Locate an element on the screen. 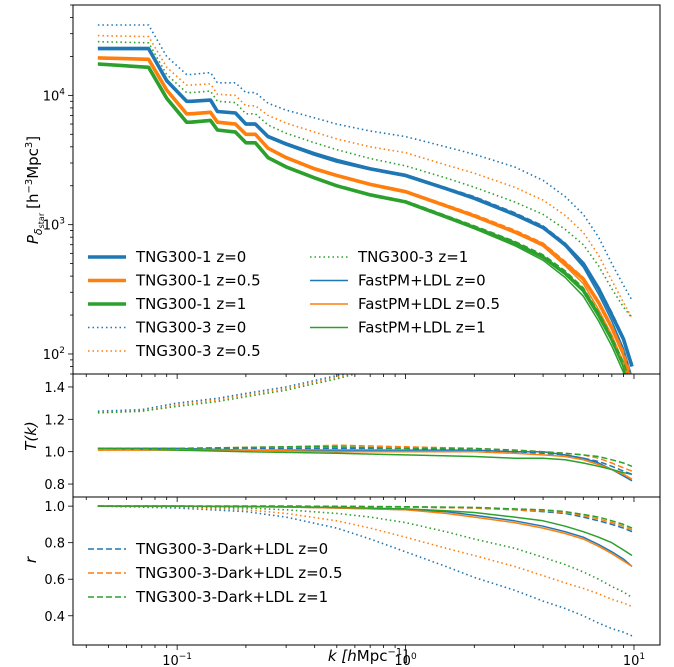 This screenshot has height=667, width=674. x-tick-label: 10¹ is located at coordinates (634, 659).